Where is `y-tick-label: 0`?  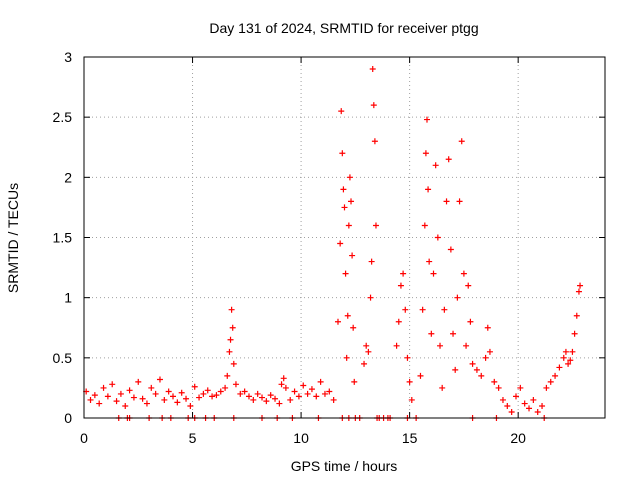
y-tick-label: 0 is located at coordinates (68, 418).